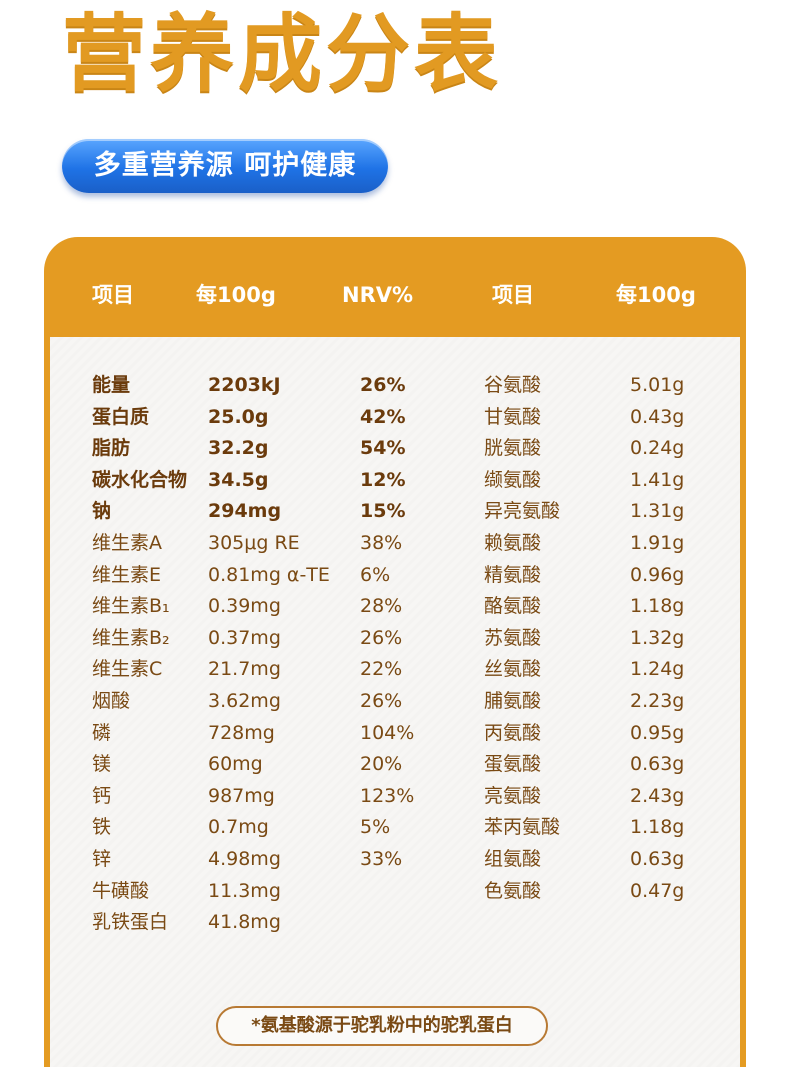 The image size is (790, 1067). I want to click on nutrient-value: 987mg, so click(241, 795).